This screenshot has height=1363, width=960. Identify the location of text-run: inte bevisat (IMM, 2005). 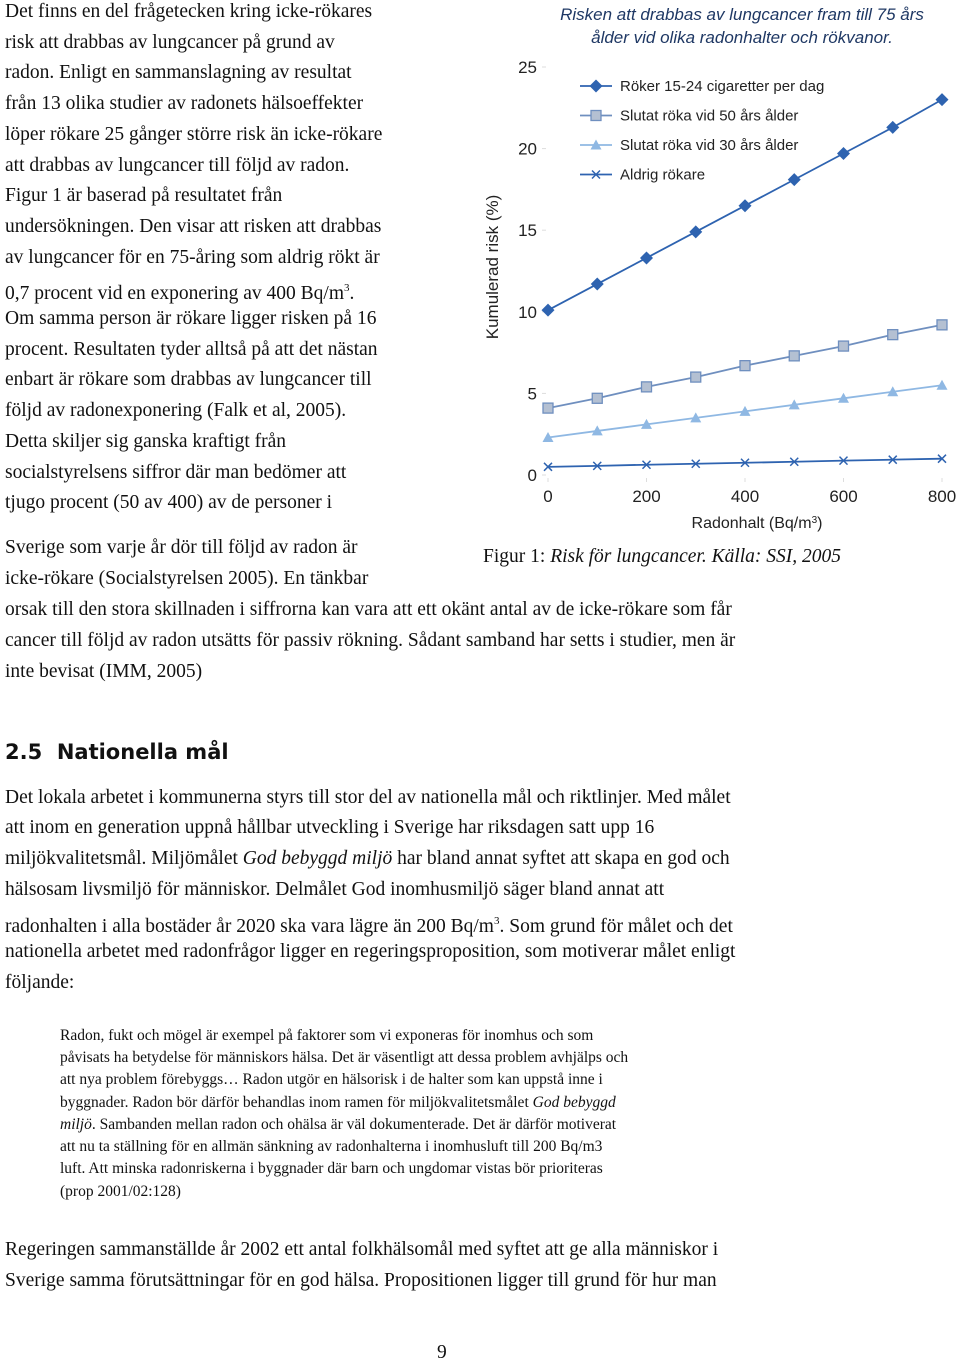
(104, 671).